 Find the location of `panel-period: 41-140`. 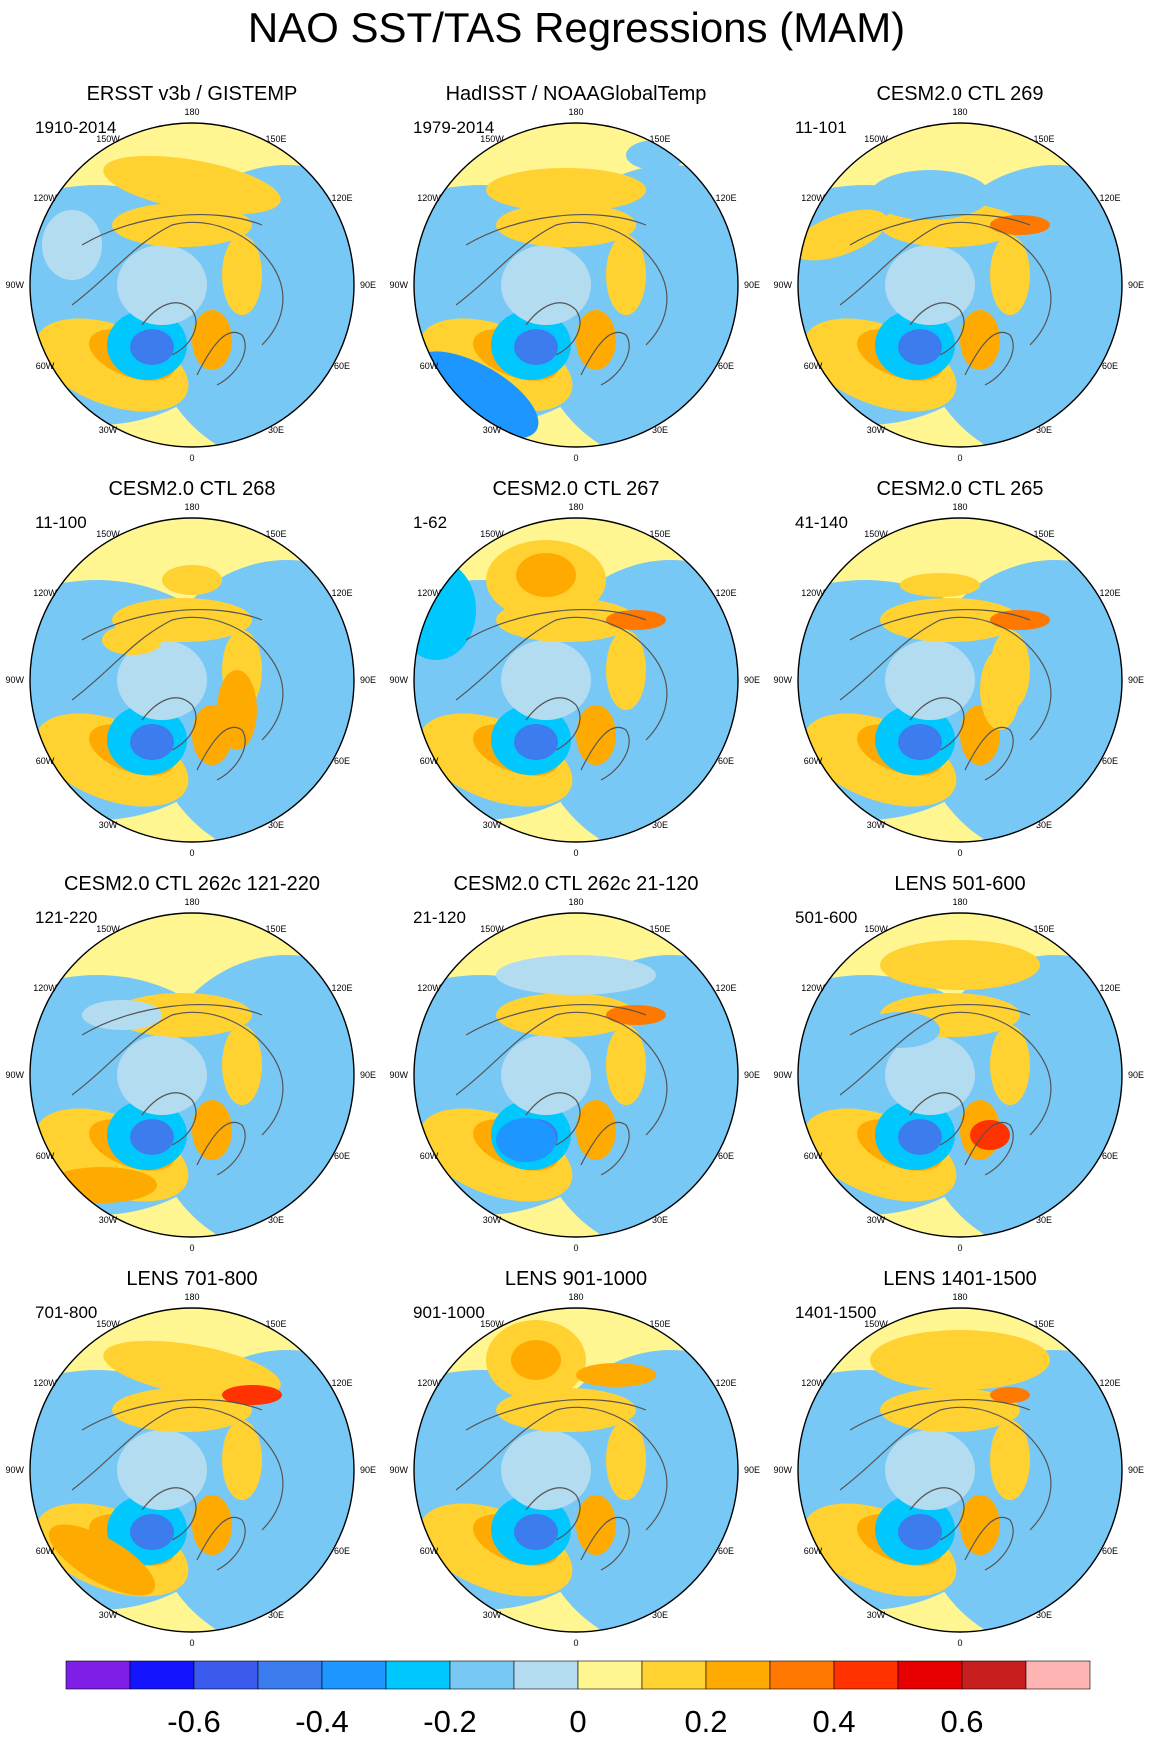

panel-period: 41-140 is located at coordinates (821, 522).